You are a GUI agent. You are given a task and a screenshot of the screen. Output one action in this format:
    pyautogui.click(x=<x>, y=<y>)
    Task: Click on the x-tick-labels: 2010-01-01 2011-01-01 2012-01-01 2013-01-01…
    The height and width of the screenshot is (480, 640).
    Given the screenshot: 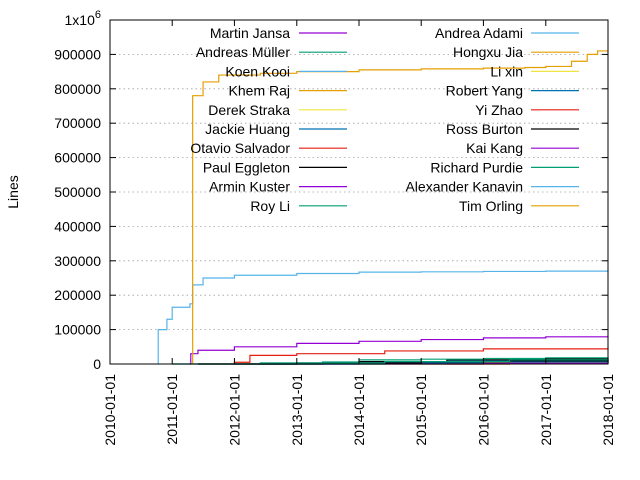 What is the action you would take?
    pyautogui.click(x=359, y=410)
    